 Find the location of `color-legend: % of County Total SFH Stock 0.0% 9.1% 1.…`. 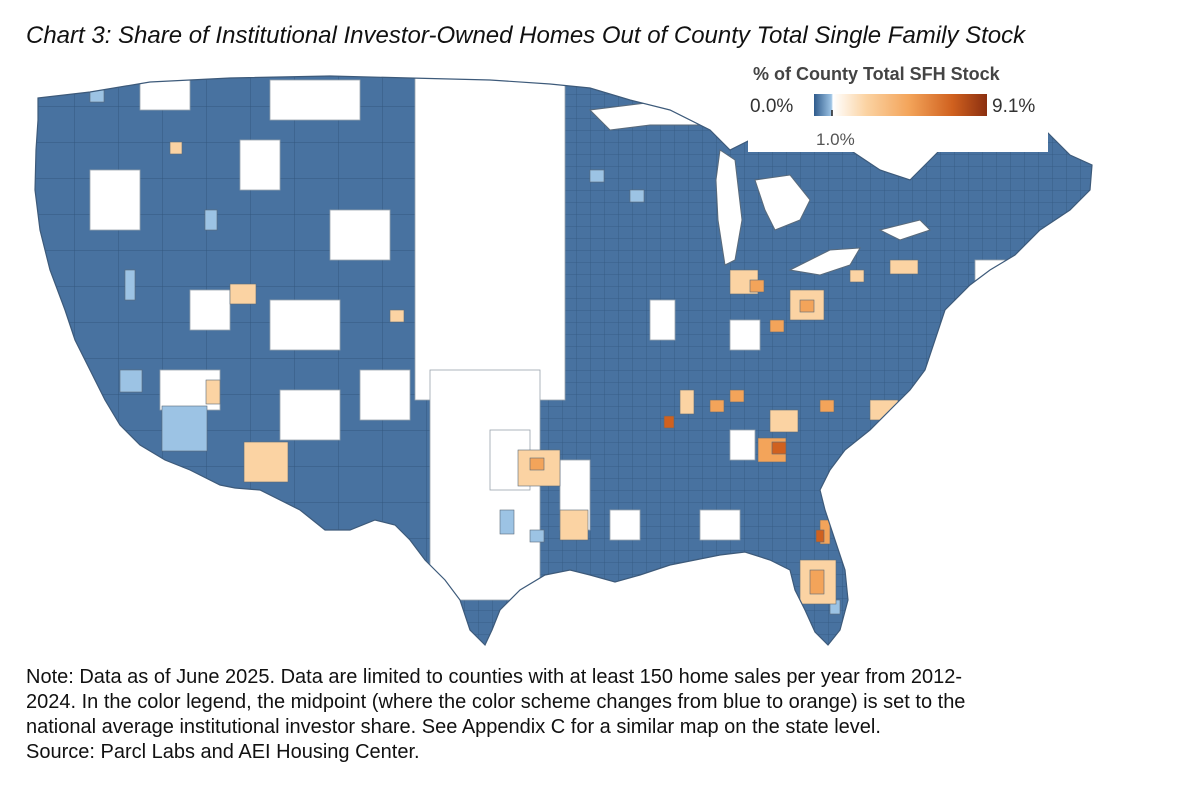

color-legend: % of County Total SFH Stock 0.0% 9.1% 1.… is located at coordinates (898, 106).